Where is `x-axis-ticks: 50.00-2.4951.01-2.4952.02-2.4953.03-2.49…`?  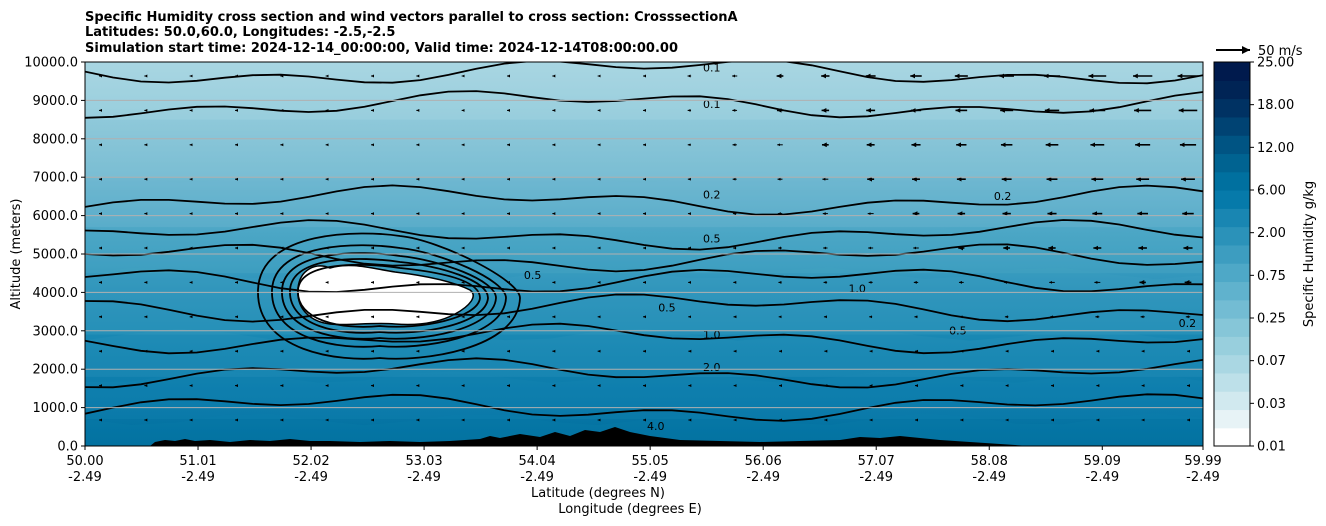 x-axis-ticks: 50.00-2.4951.01-2.4952.02-2.4953.03-2.49… is located at coordinates (644, 465).